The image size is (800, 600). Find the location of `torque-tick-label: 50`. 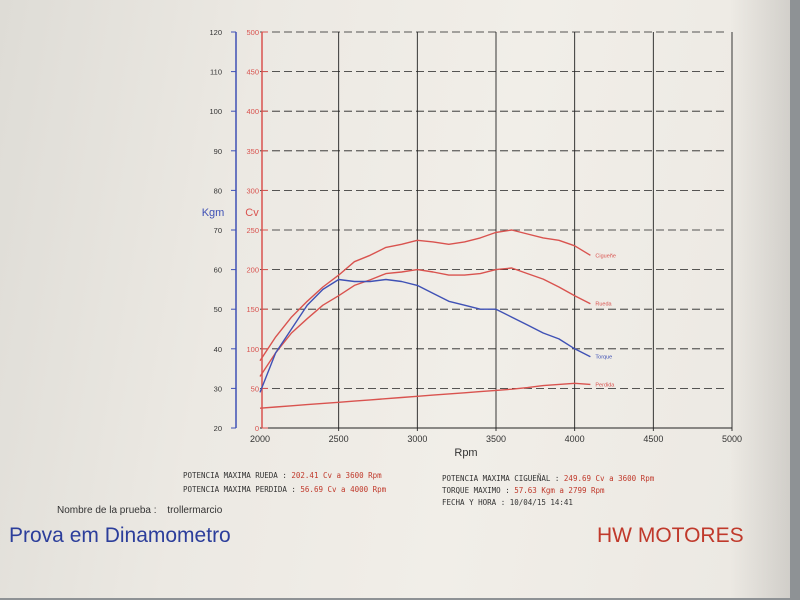

torque-tick-label: 50 is located at coordinates (218, 309).